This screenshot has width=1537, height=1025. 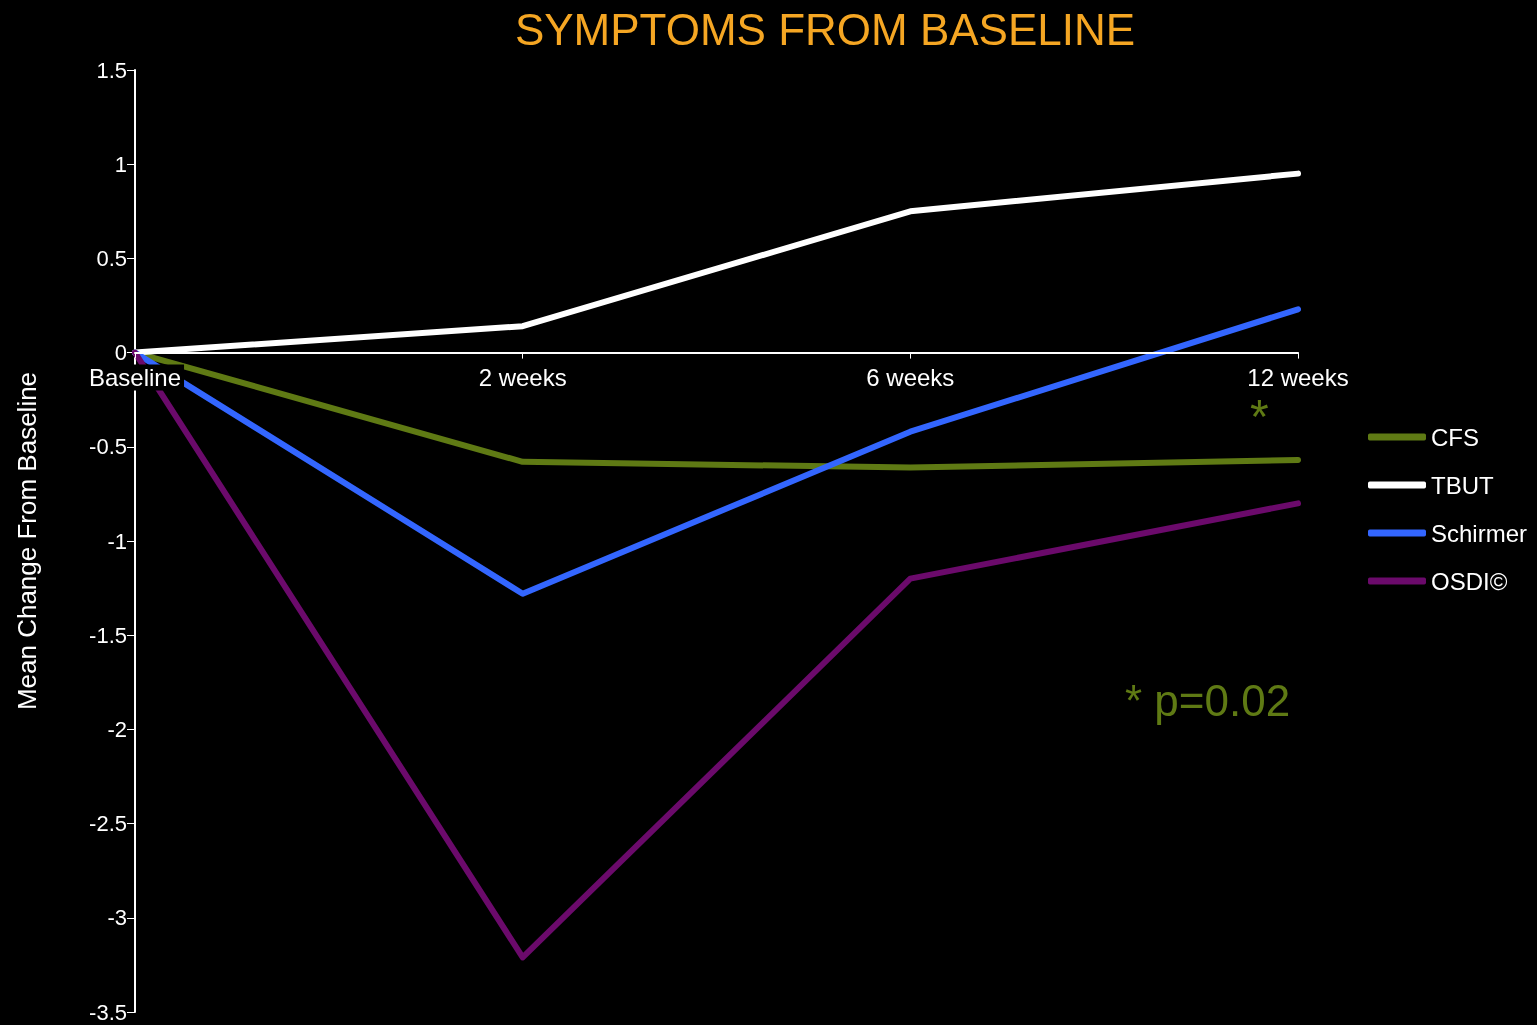 I want to click on x-tick-label: 12 weeks, so click(x=1298, y=378).